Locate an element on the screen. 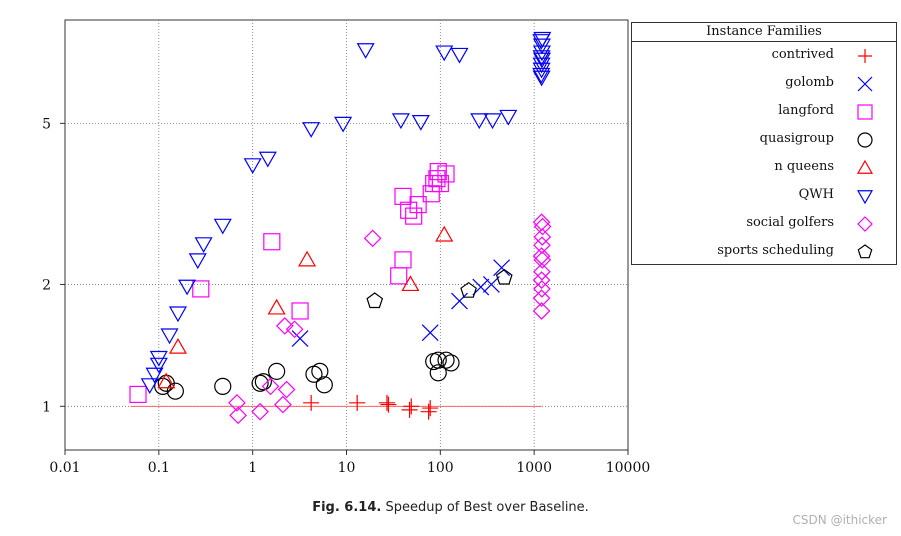  series-golomb is located at coordinates (401, 303).